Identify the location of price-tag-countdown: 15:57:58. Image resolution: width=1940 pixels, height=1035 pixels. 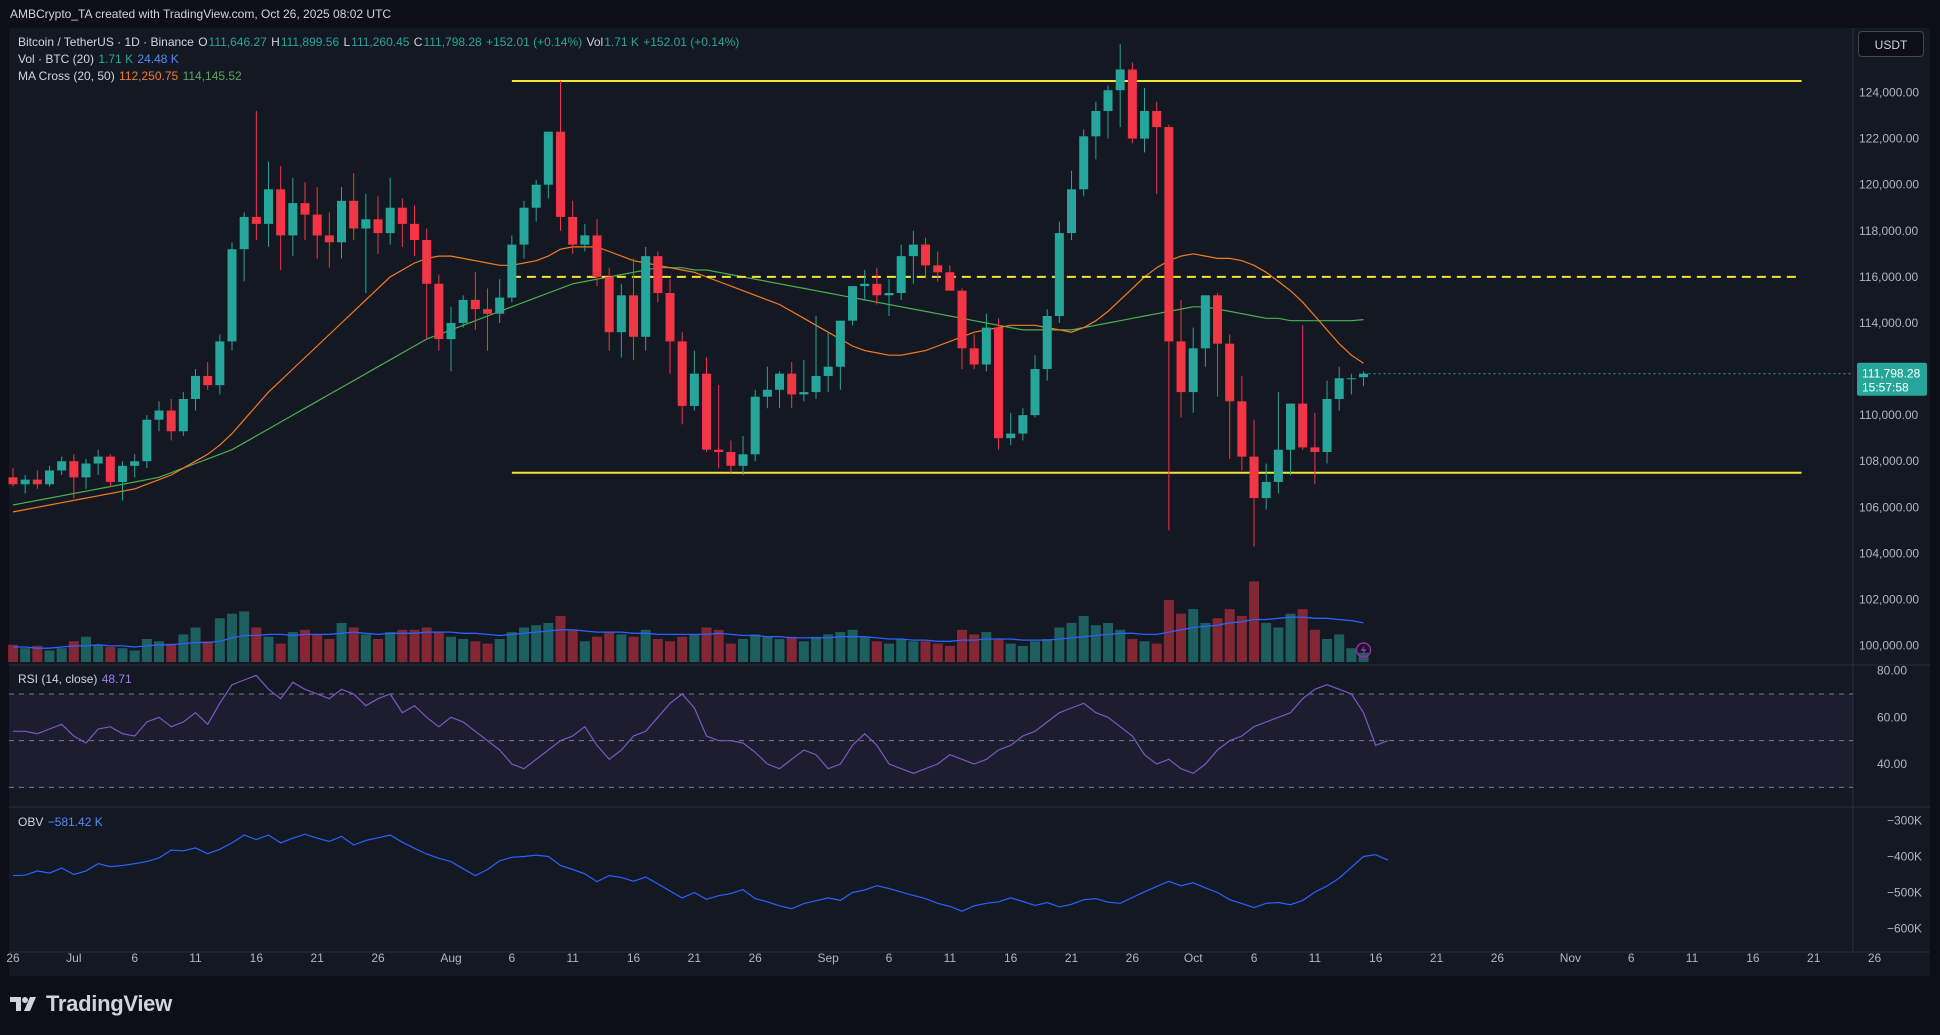
(1885, 388).